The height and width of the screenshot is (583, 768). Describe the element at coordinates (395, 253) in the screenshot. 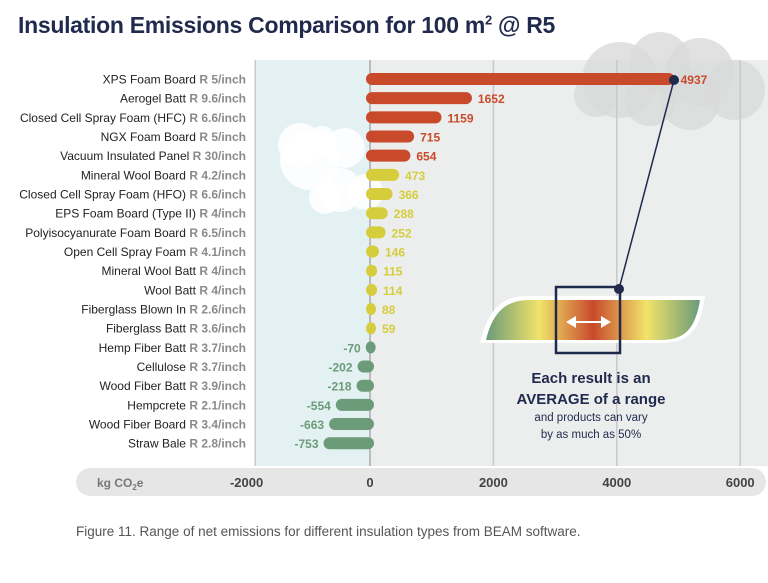

I see `data-label: 146` at that location.